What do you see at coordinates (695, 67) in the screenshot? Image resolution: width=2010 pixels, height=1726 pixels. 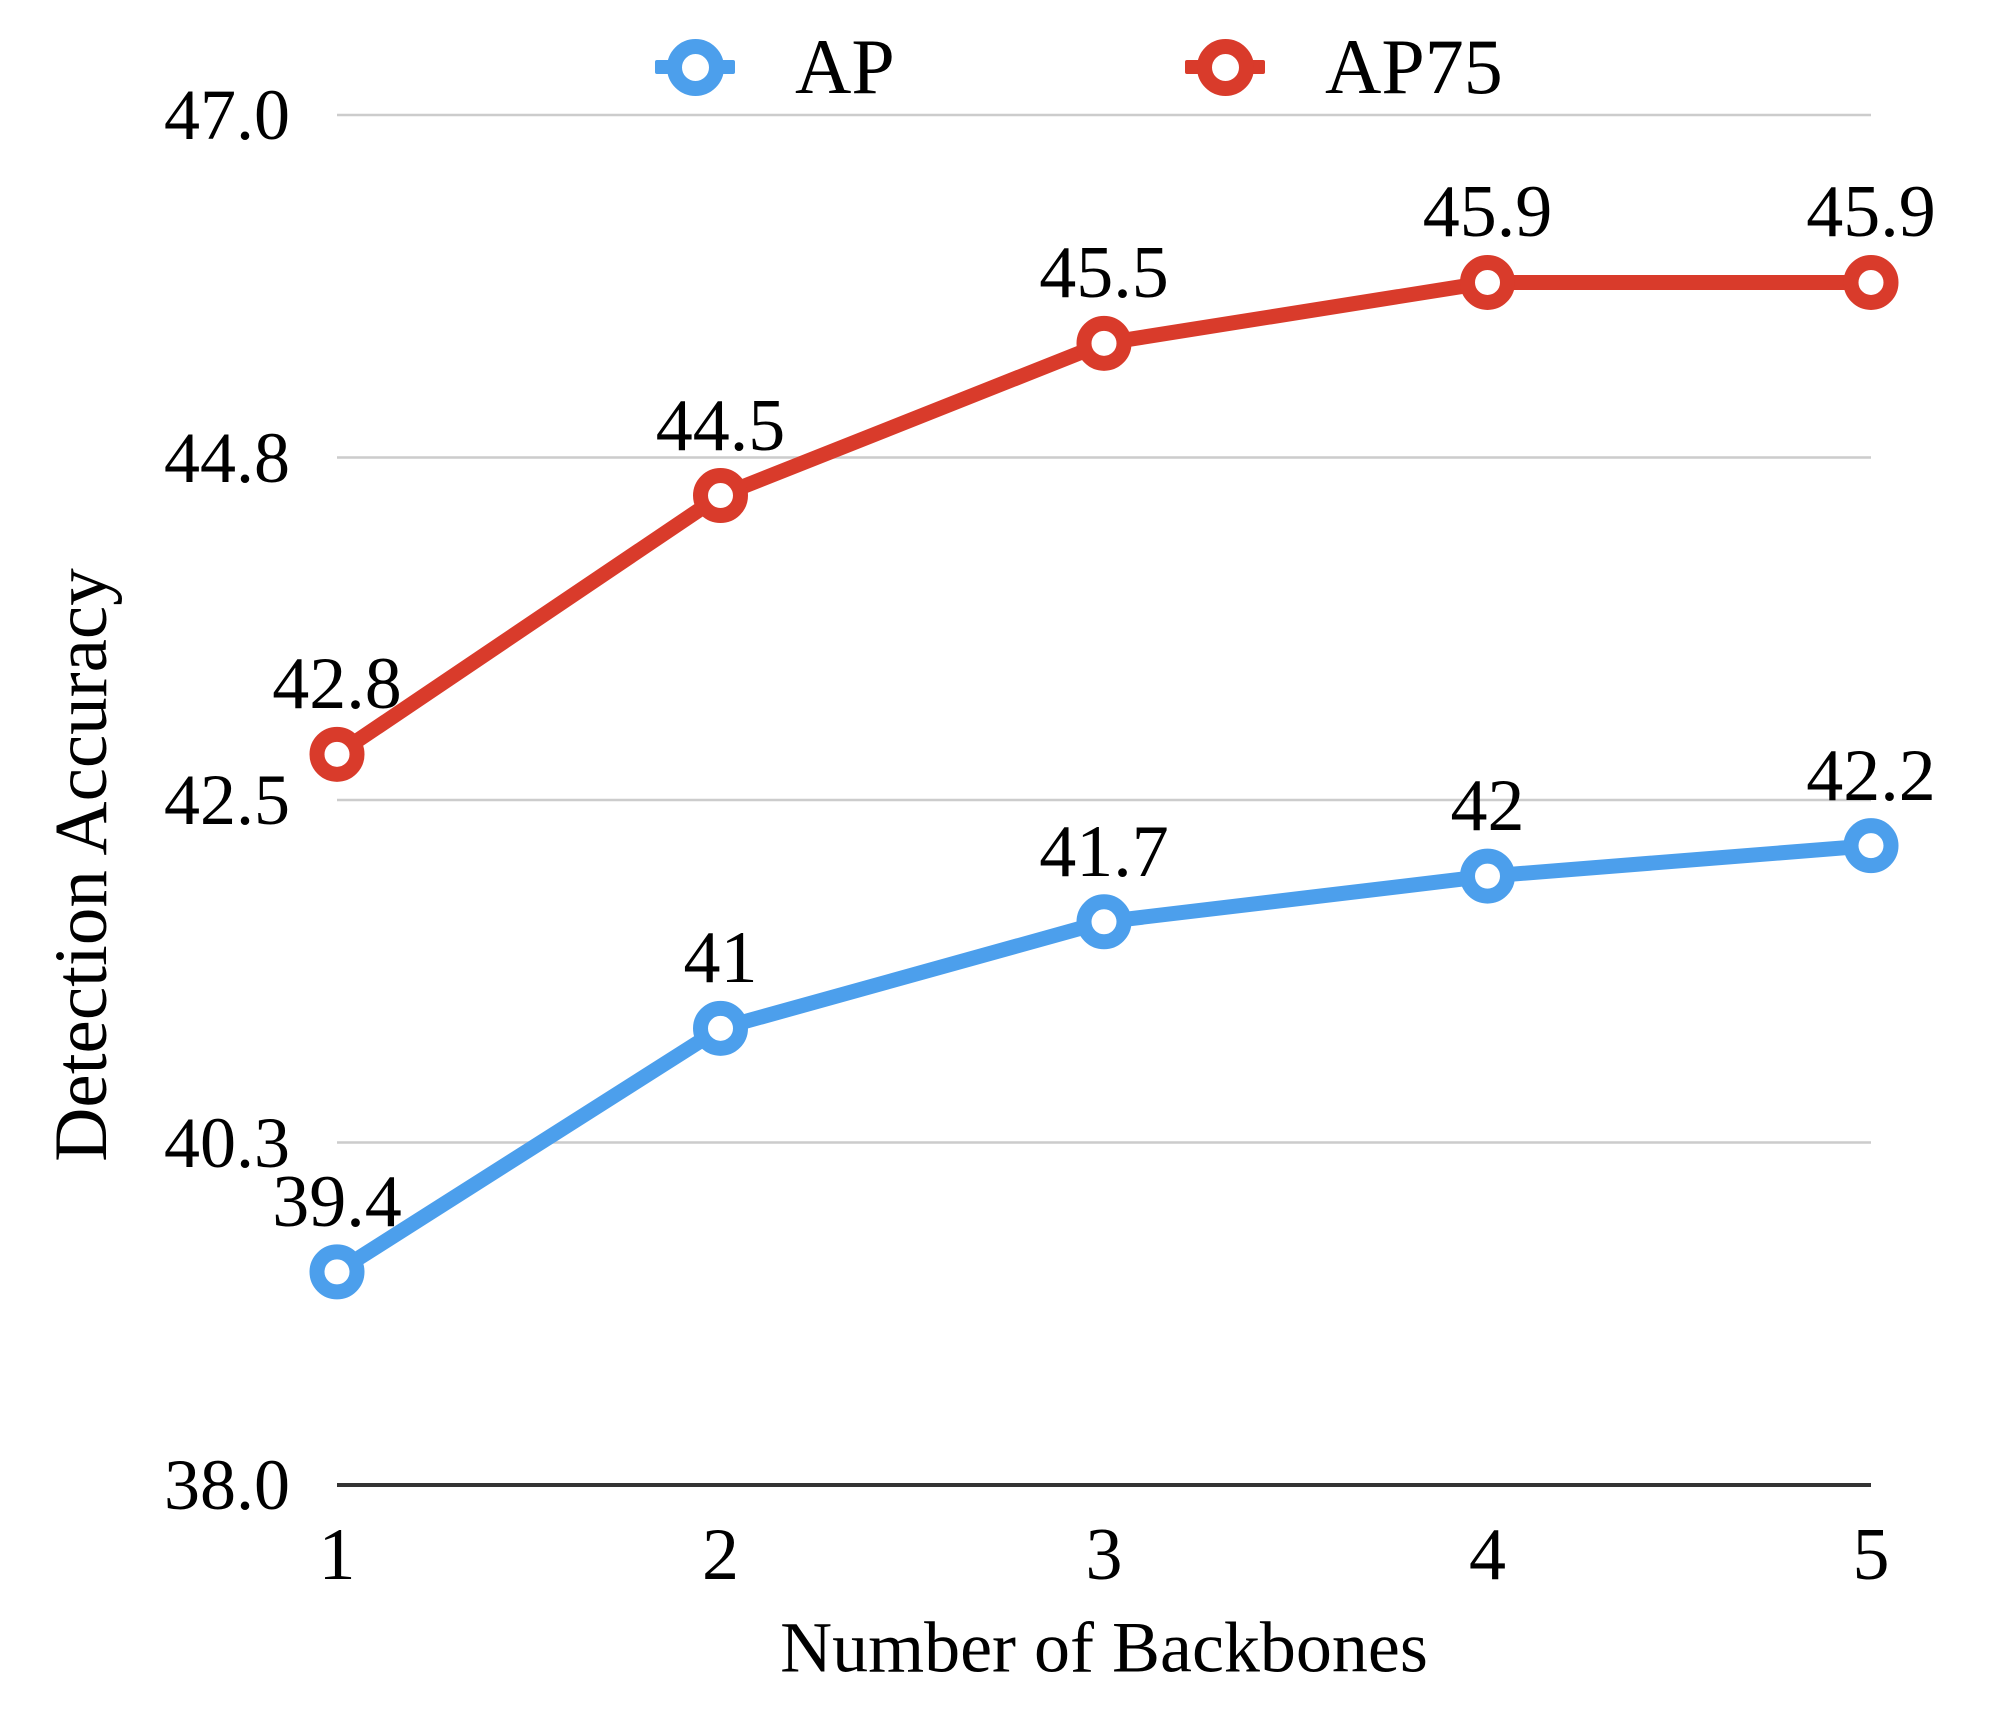 I see `ap-series-marker-icon` at bounding box center [695, 67].